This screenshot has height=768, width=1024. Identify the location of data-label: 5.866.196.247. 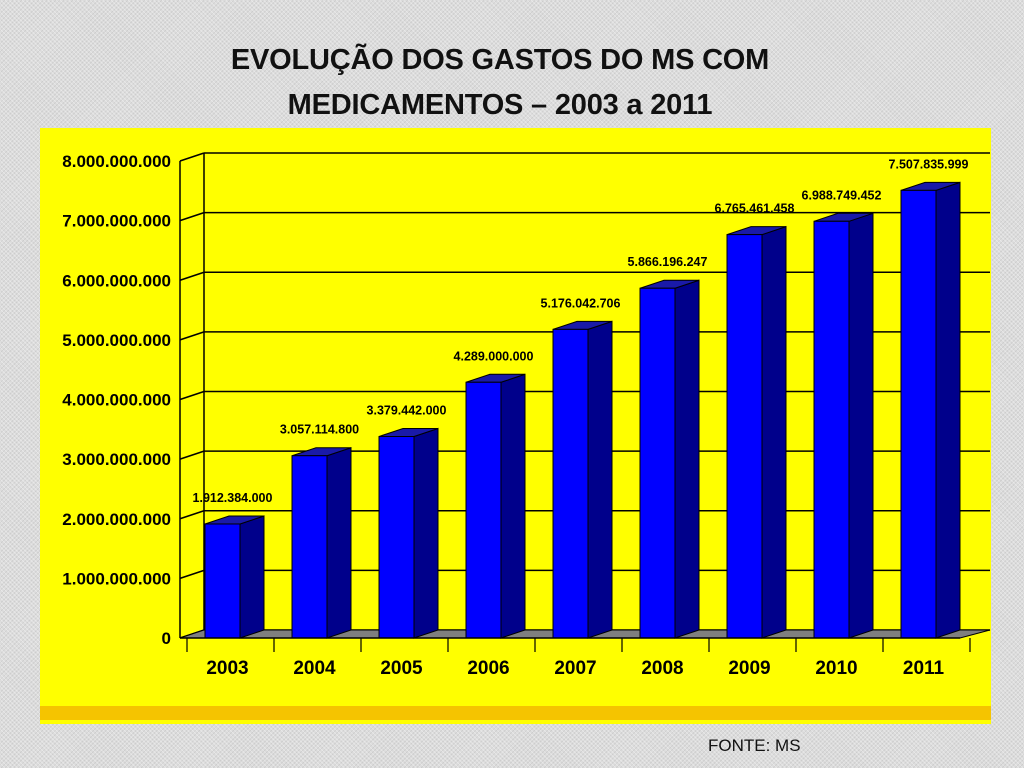
(668, 262).